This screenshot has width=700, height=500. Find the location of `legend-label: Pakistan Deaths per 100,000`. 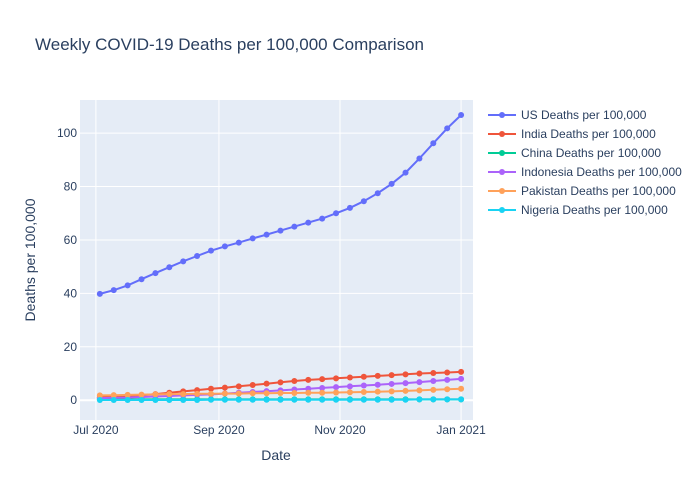

legend-label: Pakistan Deaths per 100,000 is located at coordinates (598, 191).